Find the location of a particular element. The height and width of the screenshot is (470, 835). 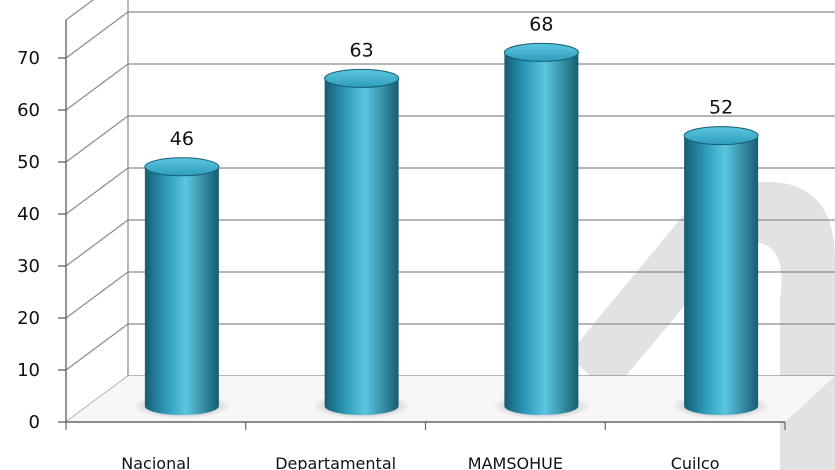

y-tick-label: 50 is located at coordinates (28, 162).